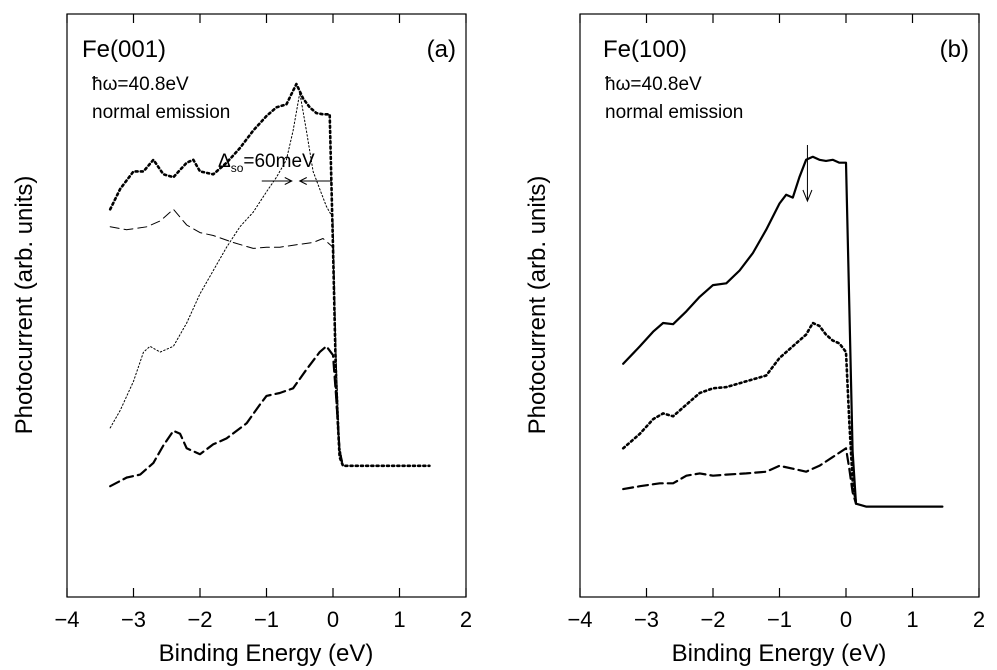 Image resolution: width=997 pixels, height=670 pixels. What do you see at coordinates (279, 161) in the screenshot?
I see `annotation-value: =60meV` at bounding box center [279, 161].